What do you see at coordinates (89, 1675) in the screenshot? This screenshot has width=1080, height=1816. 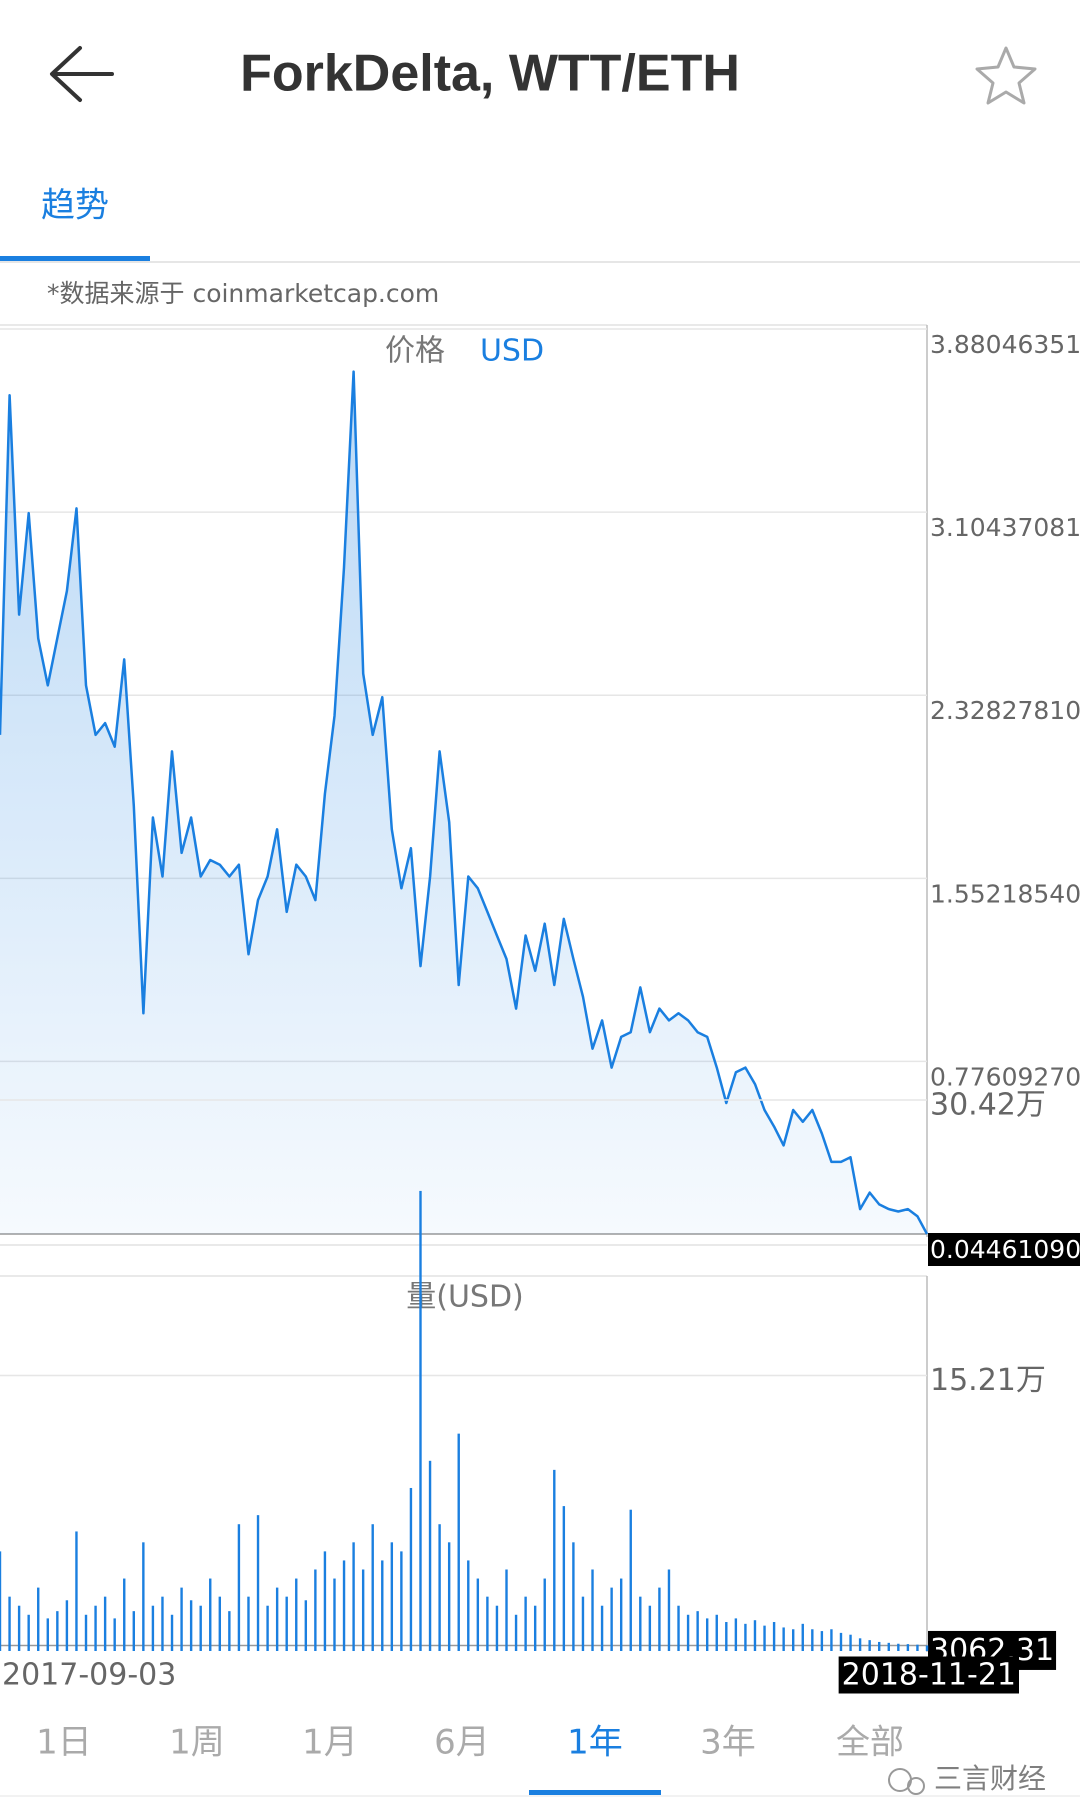 I see `x-tick-label: 2017-09-03` at bounding box center [89, 1675].